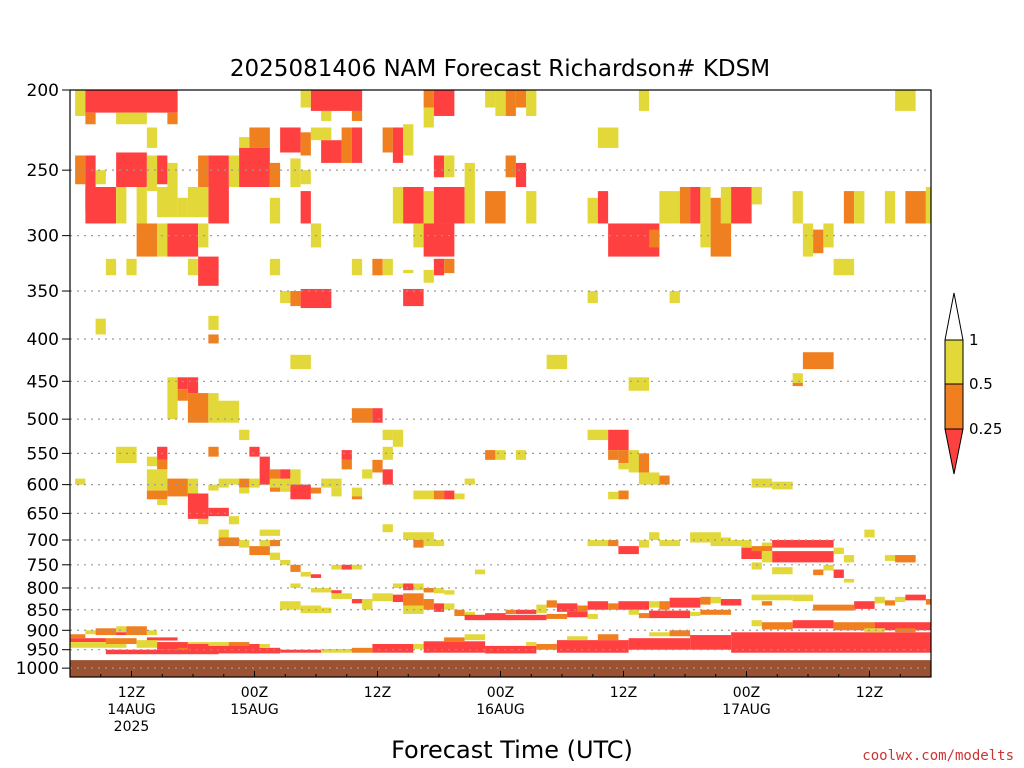 The image size is (1024, 768). Describe the element at coordinates (43, 91) in the screenshot. I see `y-tick-label: 200` at that location.